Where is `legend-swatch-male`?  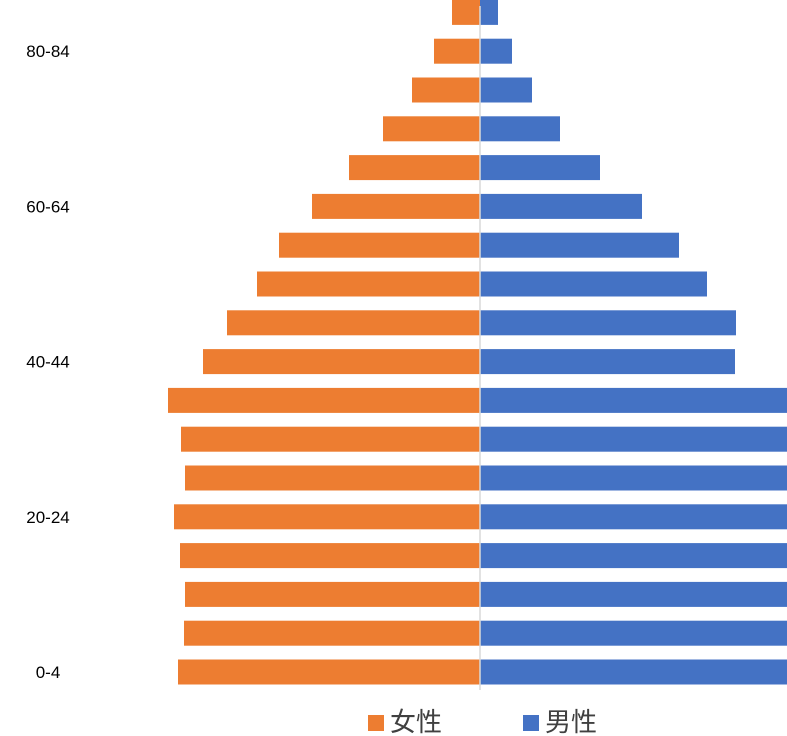 legend-swatch-male is located at coordinates (531, 723).